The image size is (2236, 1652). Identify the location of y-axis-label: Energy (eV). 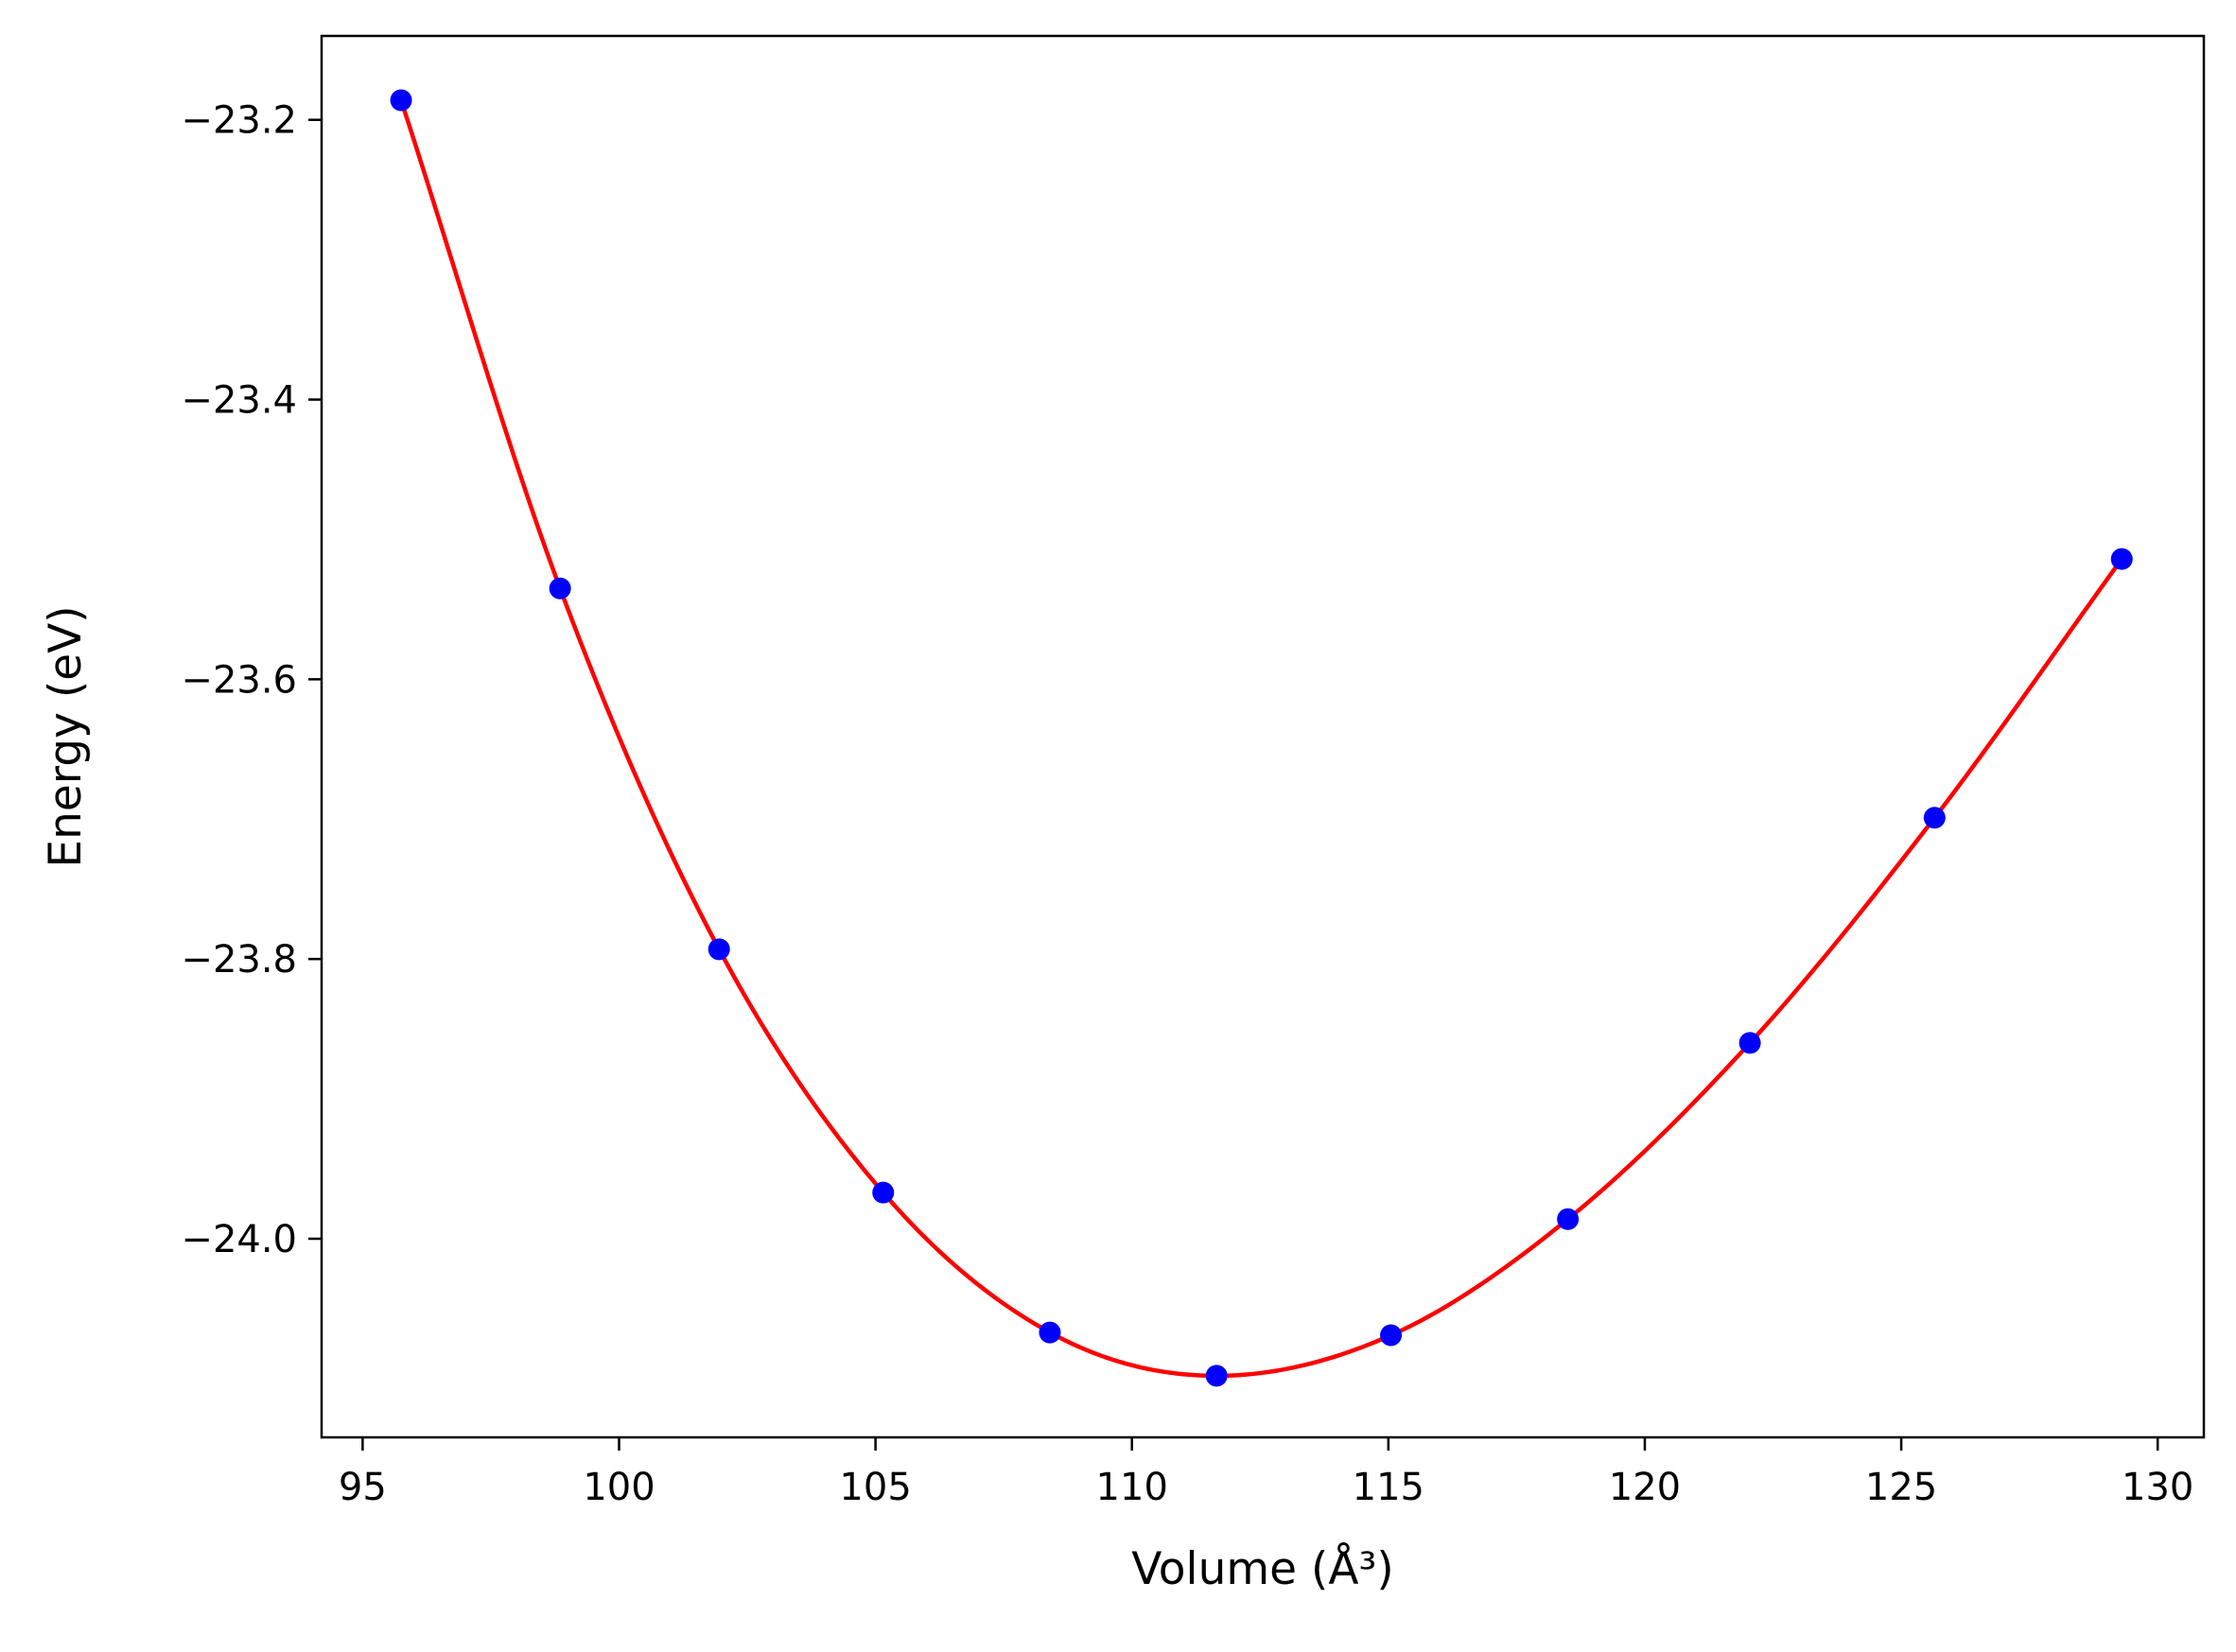
(66, 736).